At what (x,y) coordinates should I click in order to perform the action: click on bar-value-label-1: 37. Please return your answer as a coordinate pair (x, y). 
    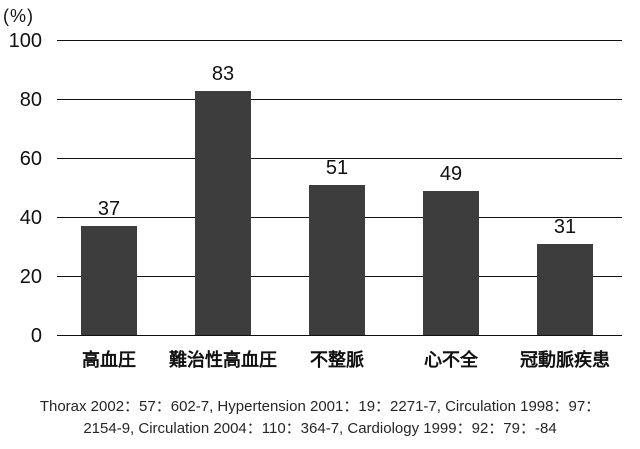
    Looking at the image, I should click on (109, 209).